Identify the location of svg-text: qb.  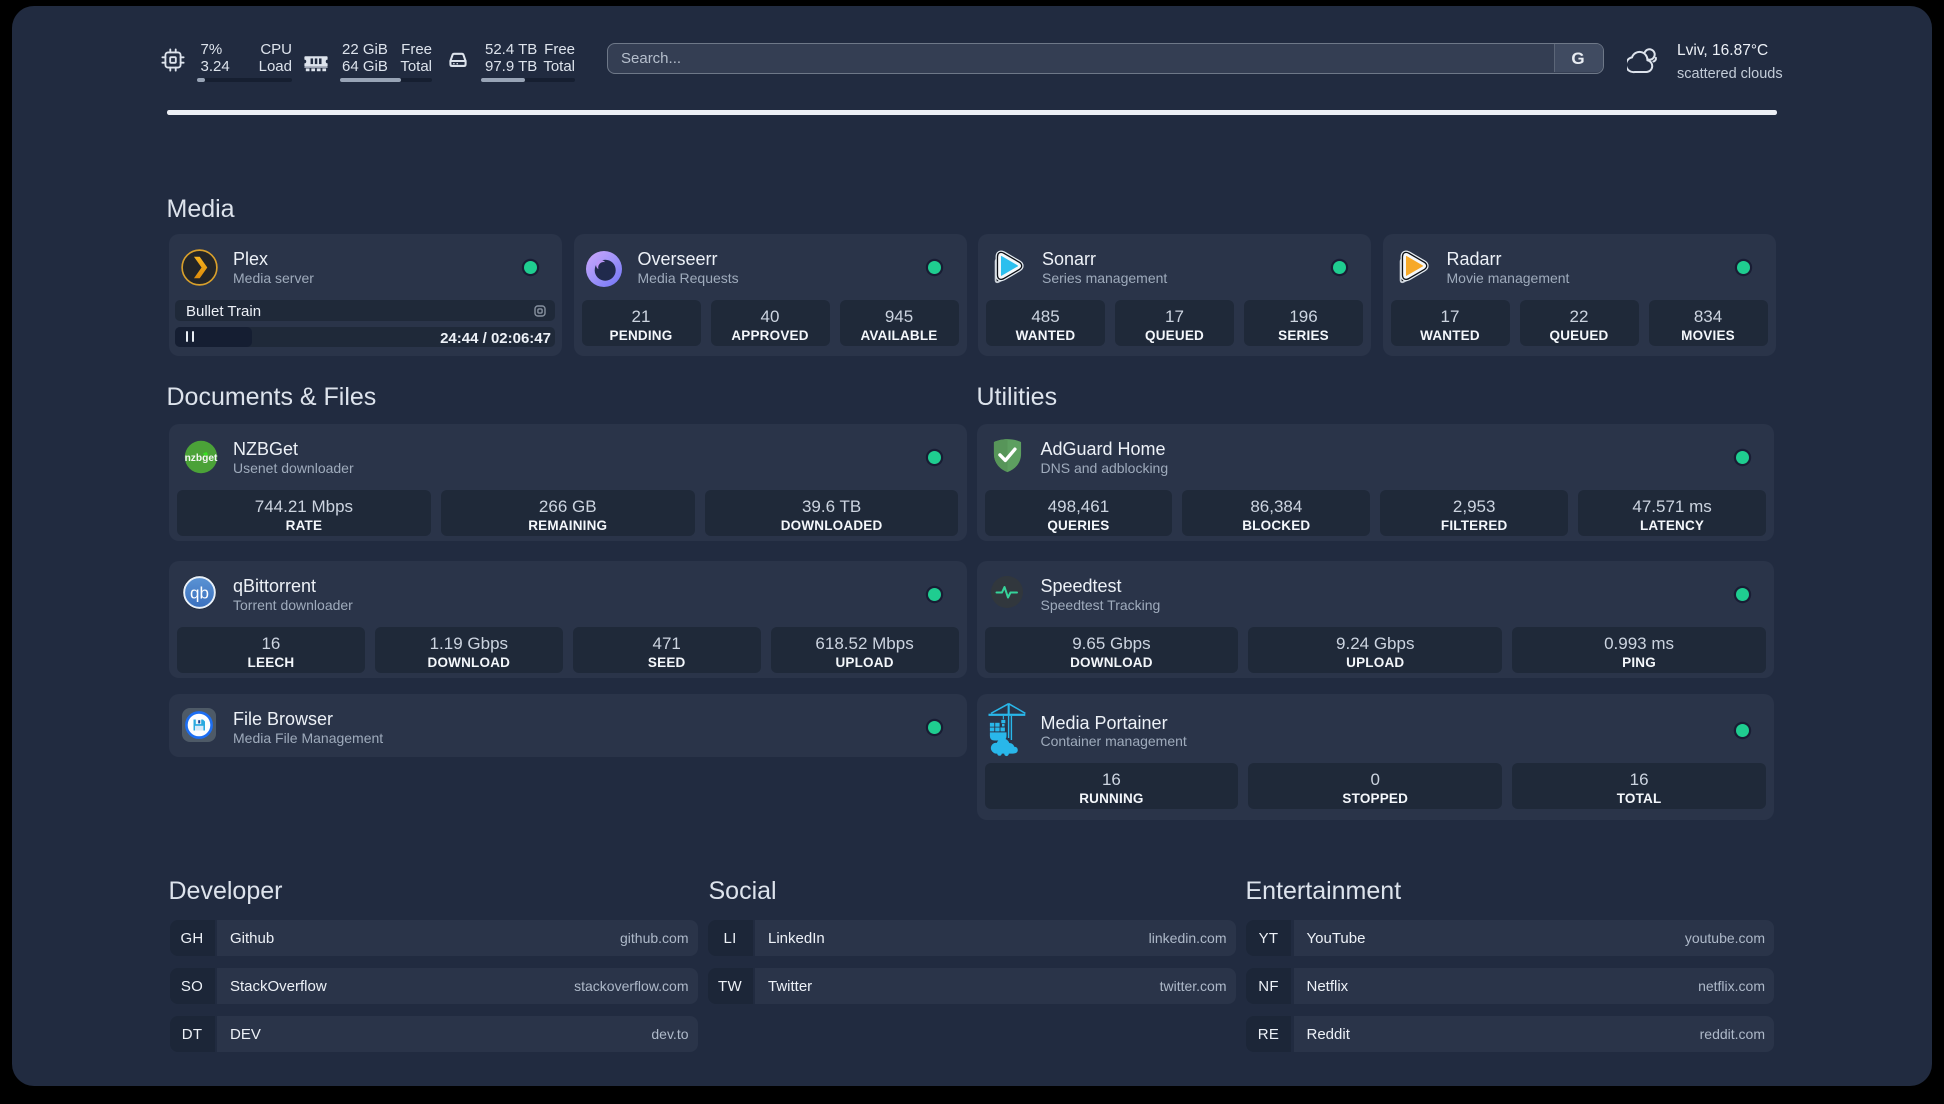
(199, 592).